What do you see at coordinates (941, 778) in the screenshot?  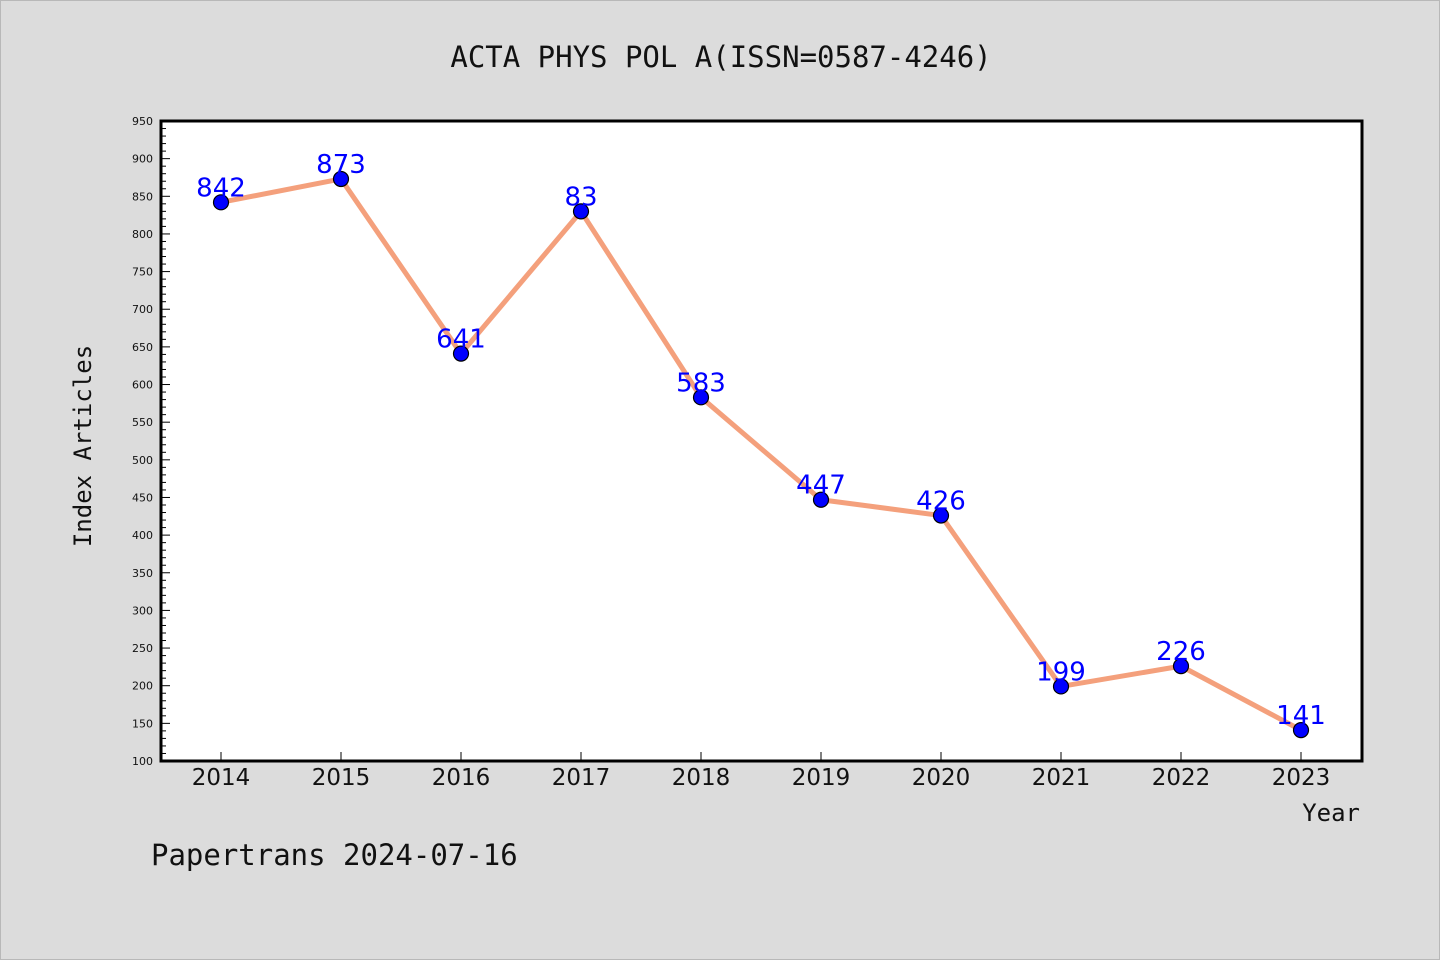 I see `x-tick-label: 2020` at bounding box center [941, 778].